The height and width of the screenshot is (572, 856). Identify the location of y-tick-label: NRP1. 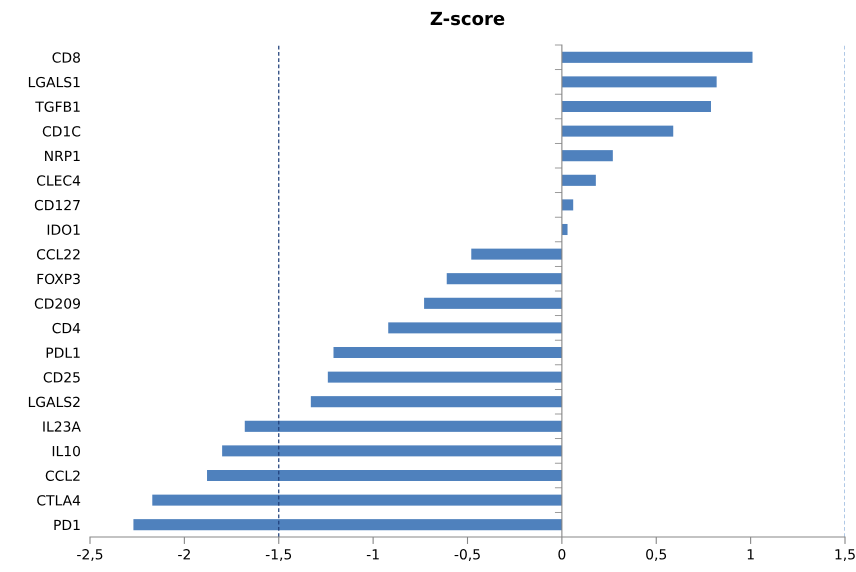
(62, 155).